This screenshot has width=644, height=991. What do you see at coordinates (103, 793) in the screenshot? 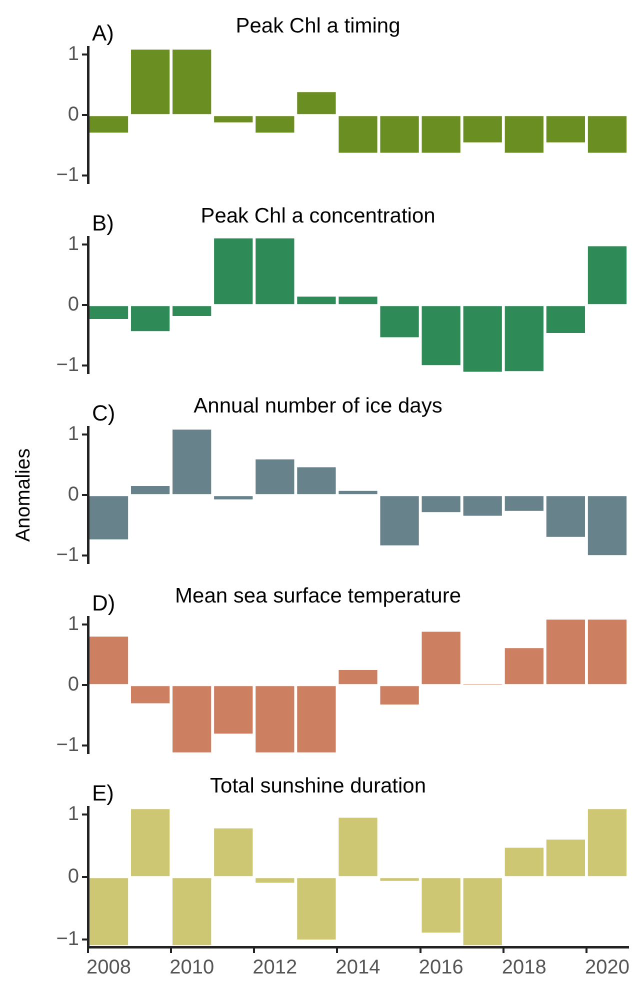
I see `text: E)` at bounding box center [103, 793].